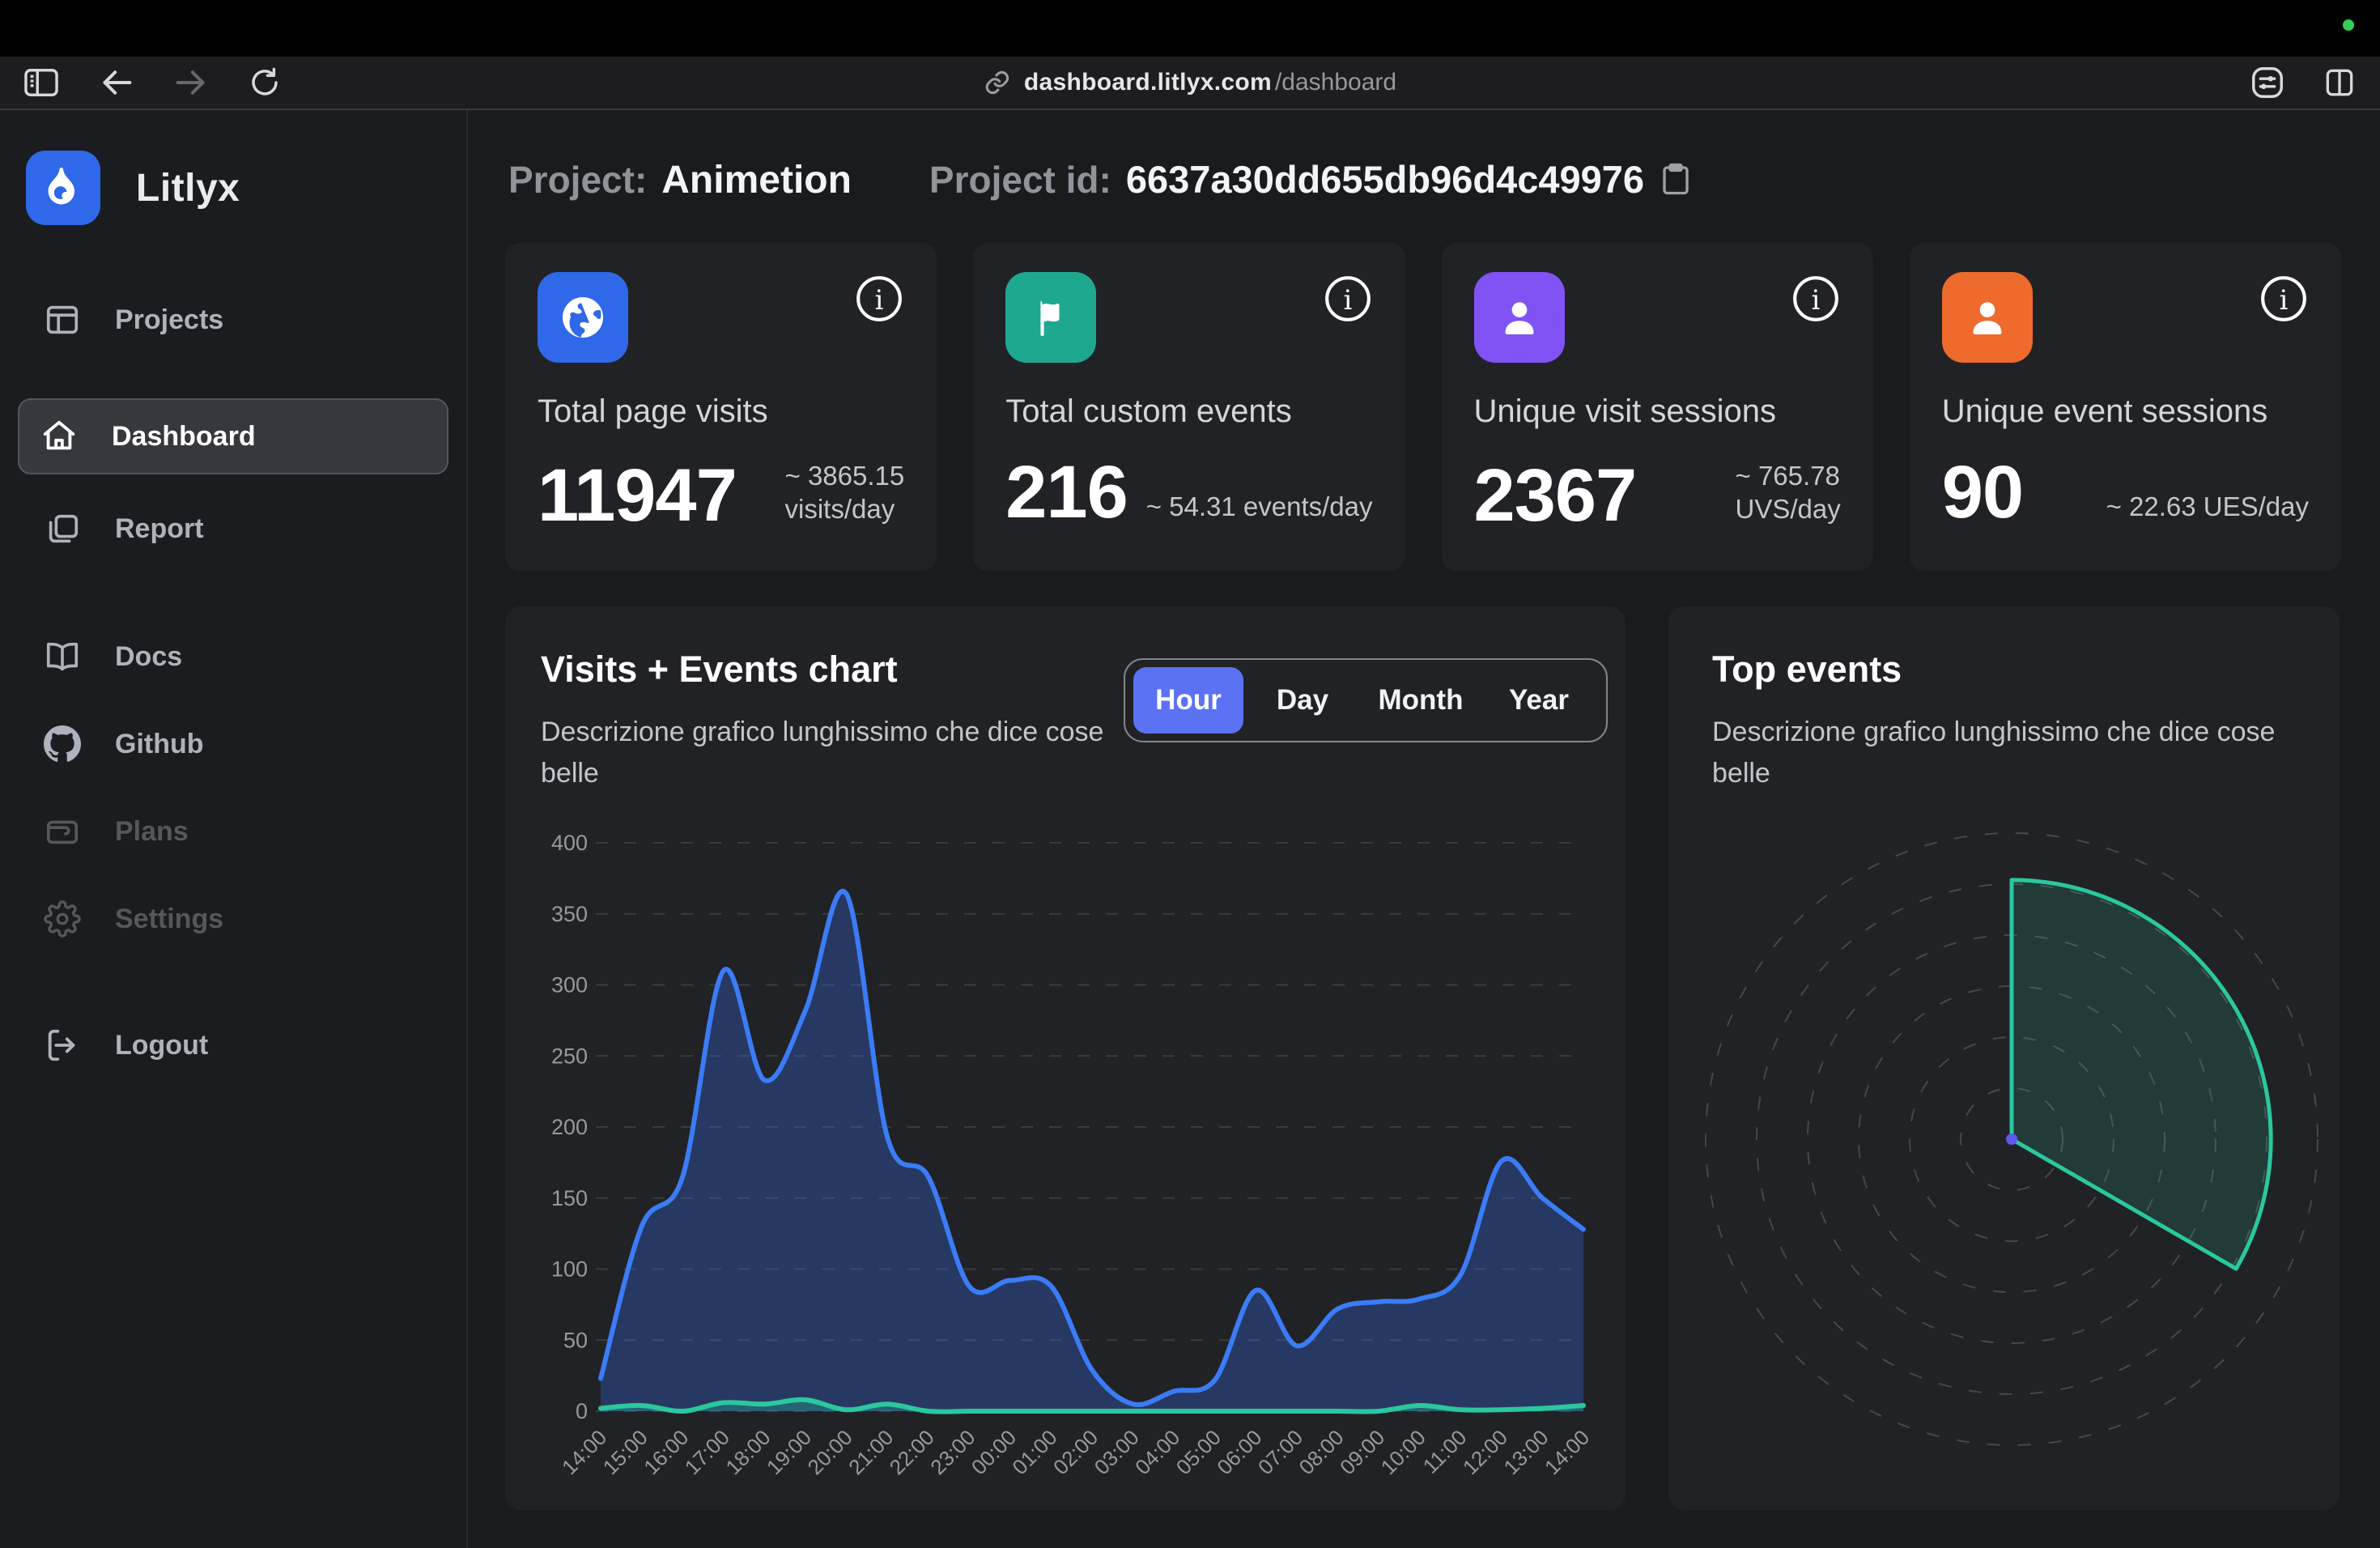  I want to click on stat-sub: ~ 3865.15 visits/day, so click(844, 493).